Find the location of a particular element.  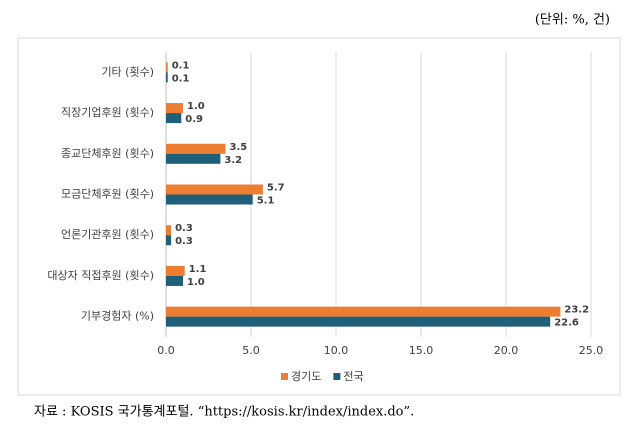

value-label: 22.6 is located at coordinates (566, 323).